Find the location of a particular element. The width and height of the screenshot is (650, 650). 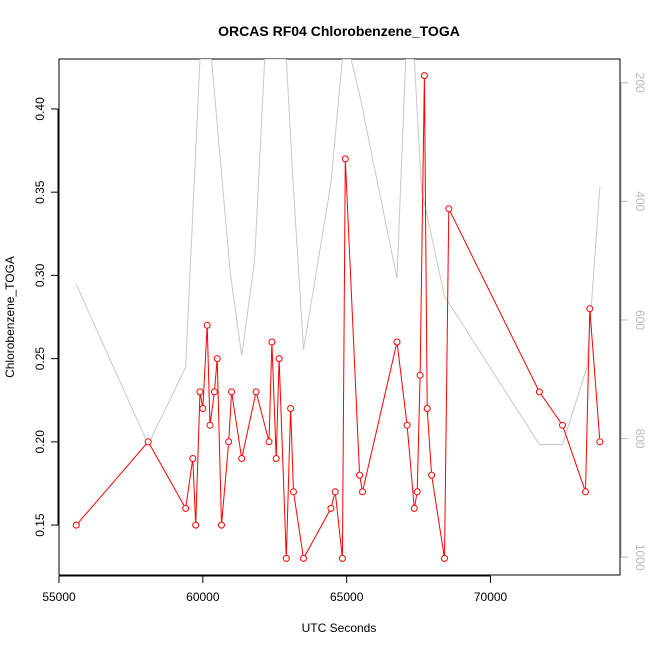

y-tick-label: 0.30 is located at coordinates (40, 275).